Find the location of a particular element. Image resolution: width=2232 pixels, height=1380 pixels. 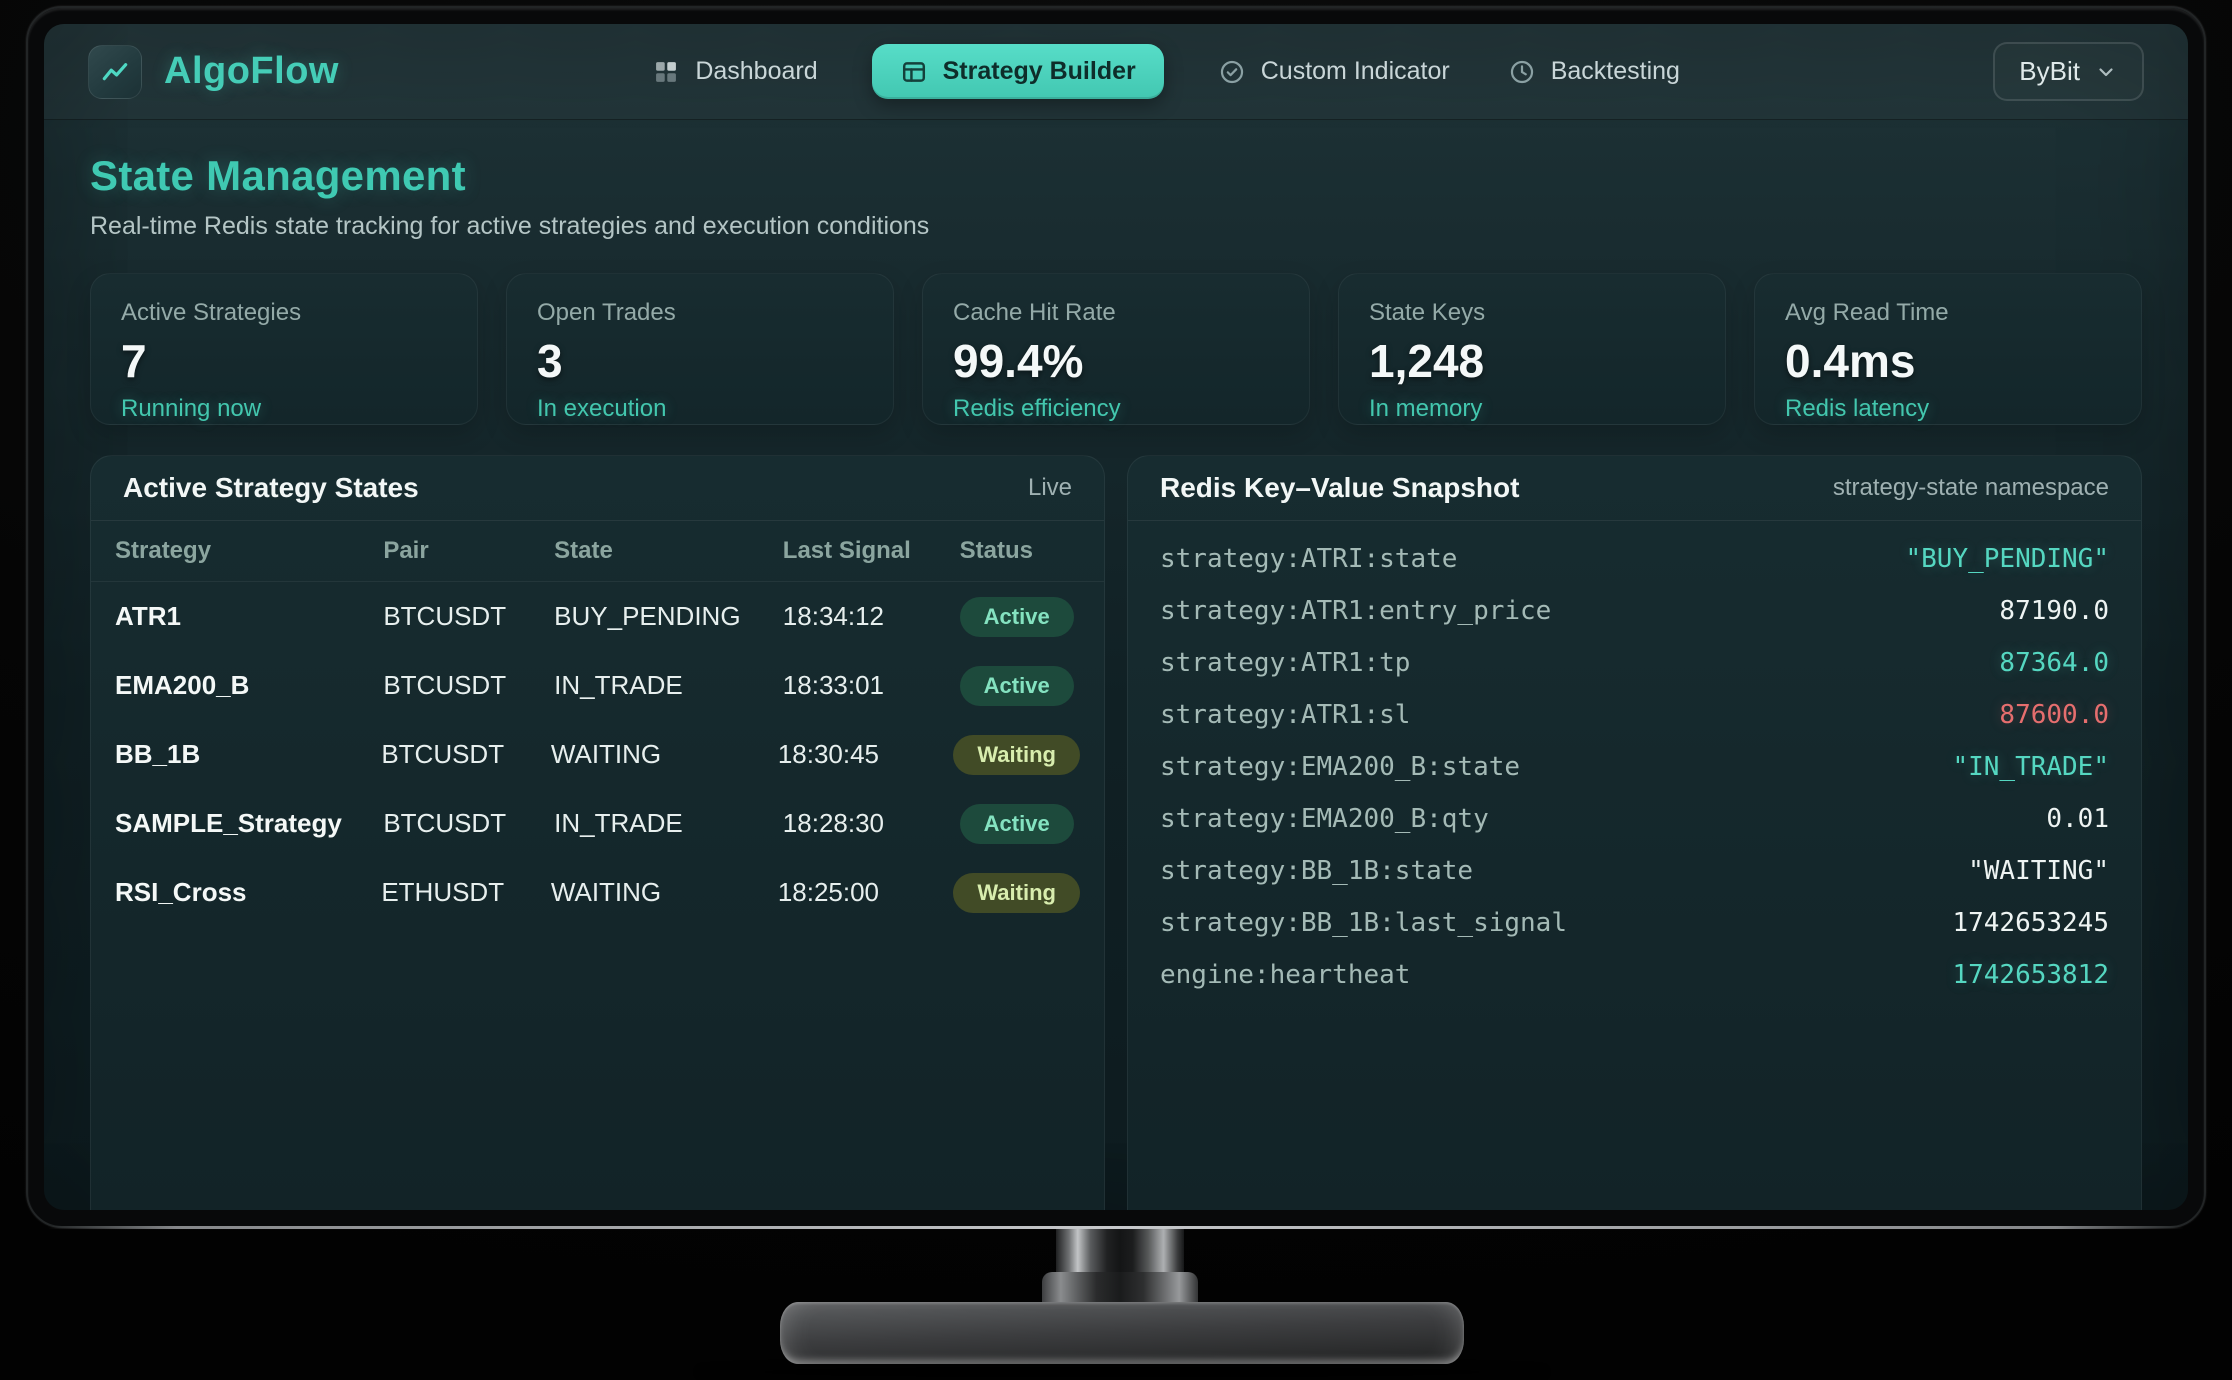

kv-row: strategy:ATRI:state "BUY_PENDING" is located at coordinates (1634, 559).